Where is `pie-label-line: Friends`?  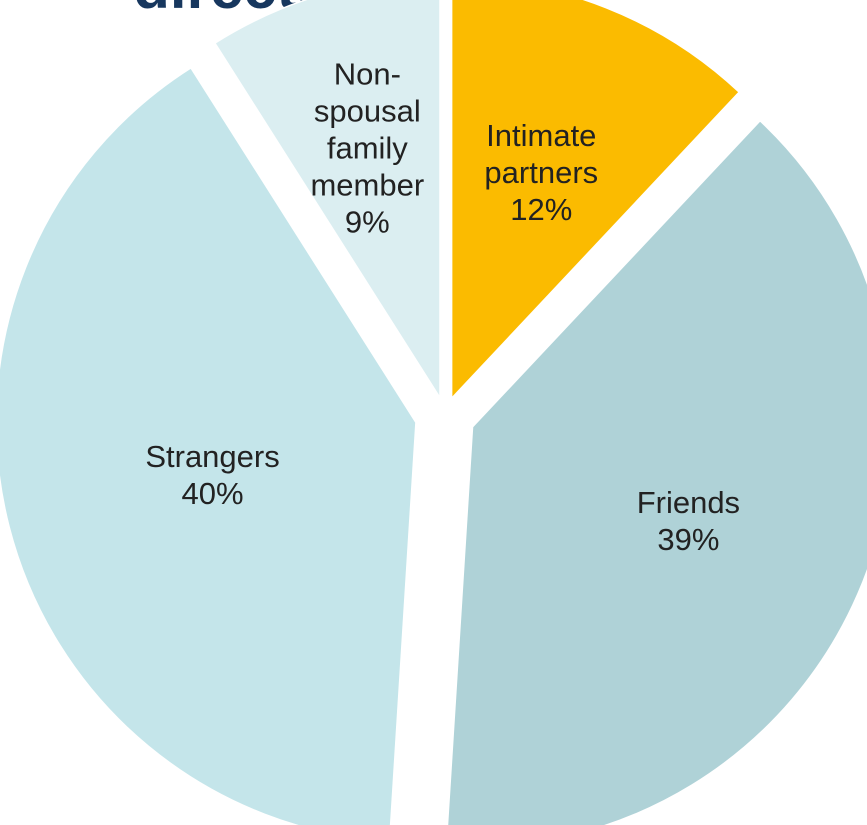 pie-label-line: Friends is located at coordinates (688, 502).